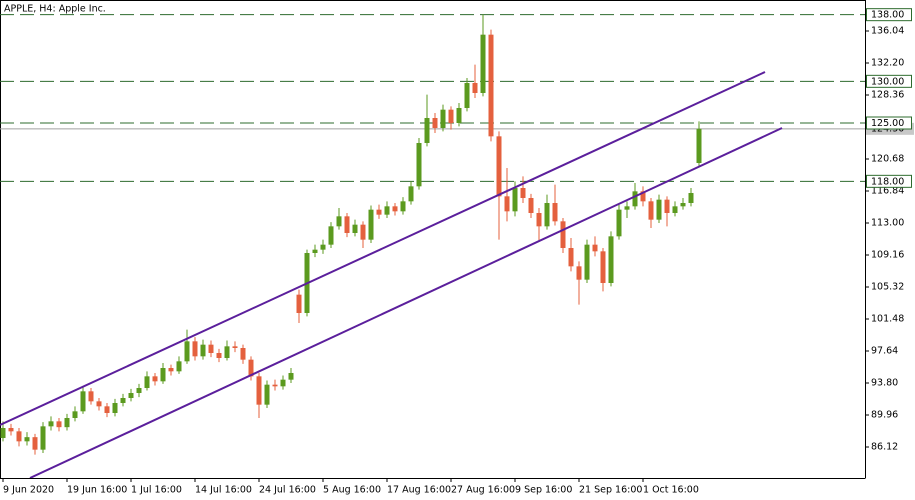 The image size is (915, 500). What do you see at coordinates (887, 319) in the screenshot?
I see `y-tick-label: 101.48` at bounding box center [887, 319].